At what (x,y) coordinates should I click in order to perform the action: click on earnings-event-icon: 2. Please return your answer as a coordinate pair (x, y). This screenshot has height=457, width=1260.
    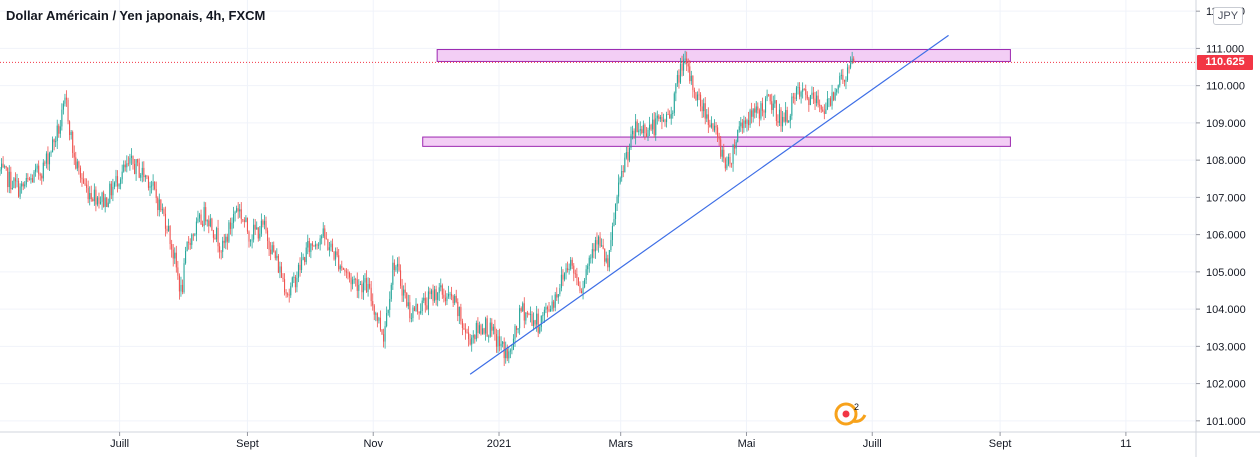
    Looking at the image, I should click on (851, 416).